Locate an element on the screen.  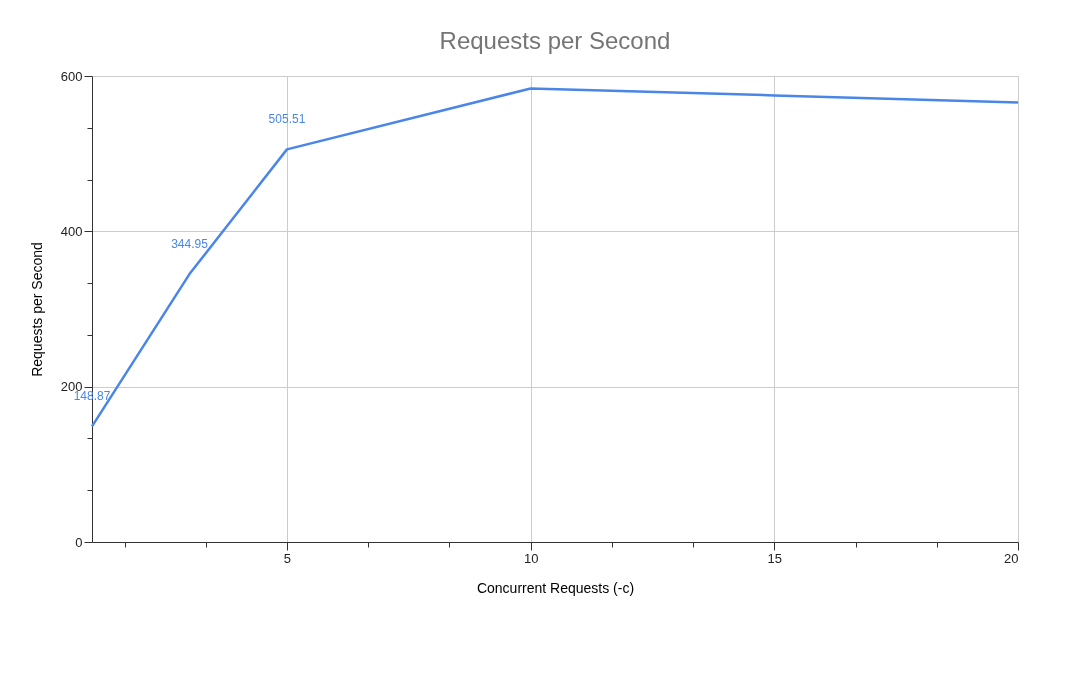
y-tick-label: 600 is located at coordinates (71, 76).